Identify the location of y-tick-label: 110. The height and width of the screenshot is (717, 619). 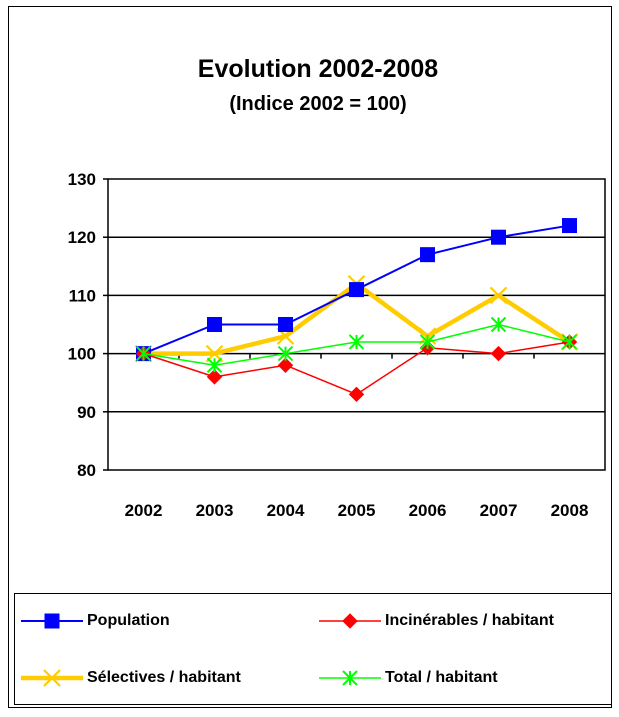
(82, 295).